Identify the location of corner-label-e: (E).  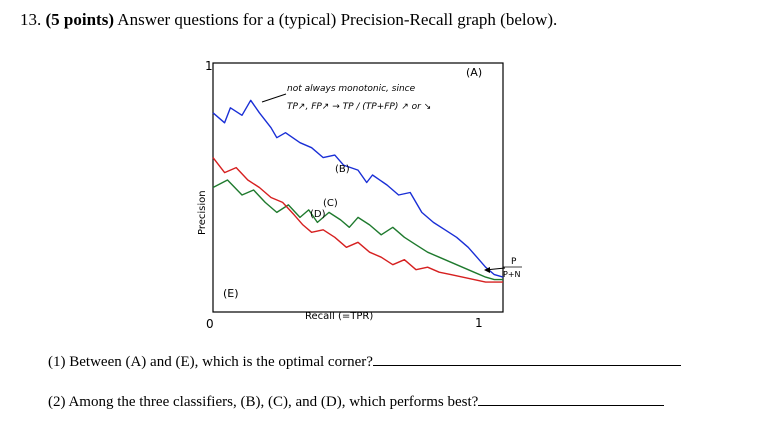
(231, 293).